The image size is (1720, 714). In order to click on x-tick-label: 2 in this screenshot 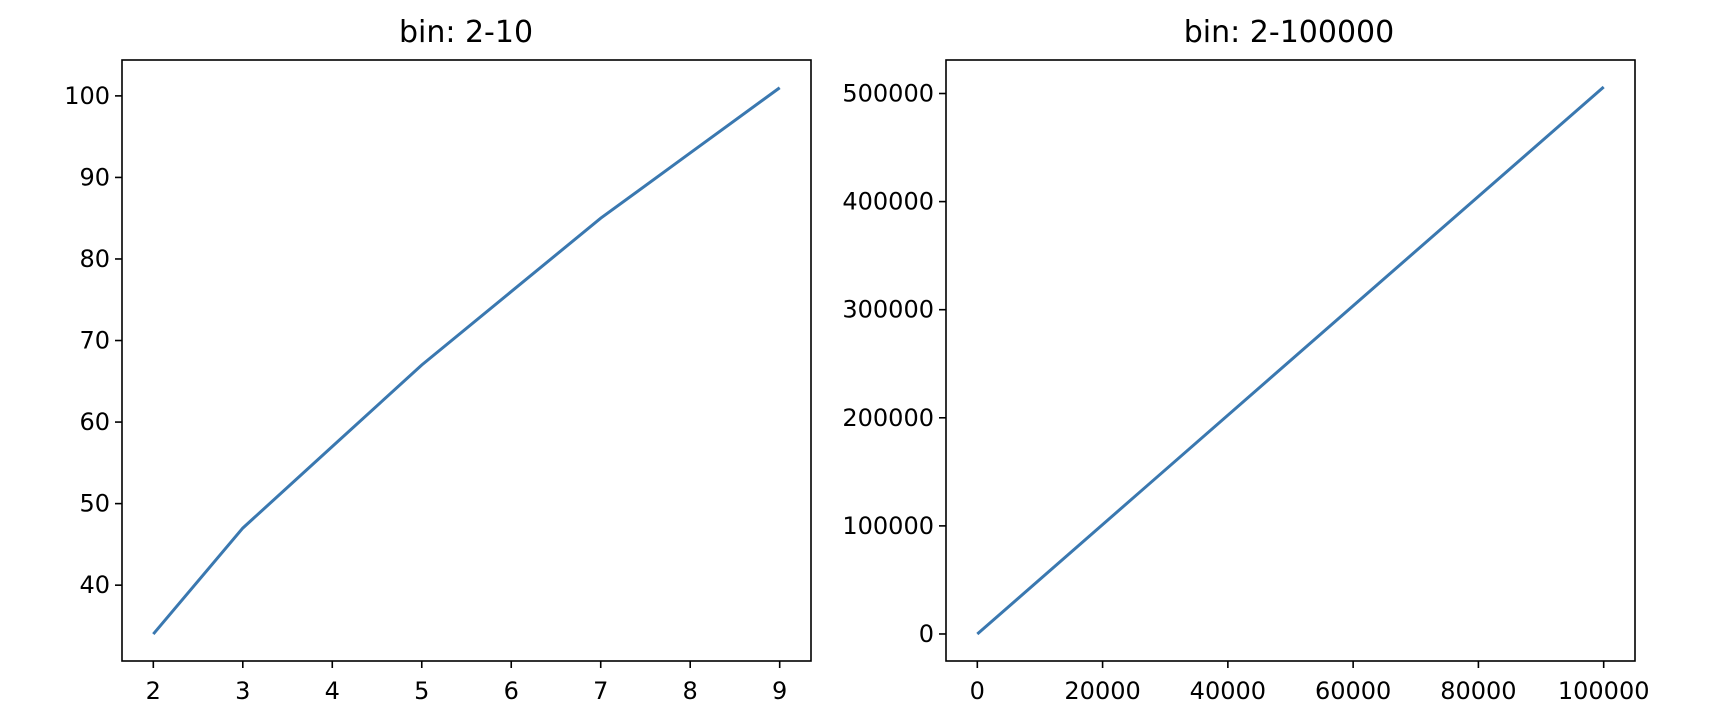, I will do `click(153, 691)`.